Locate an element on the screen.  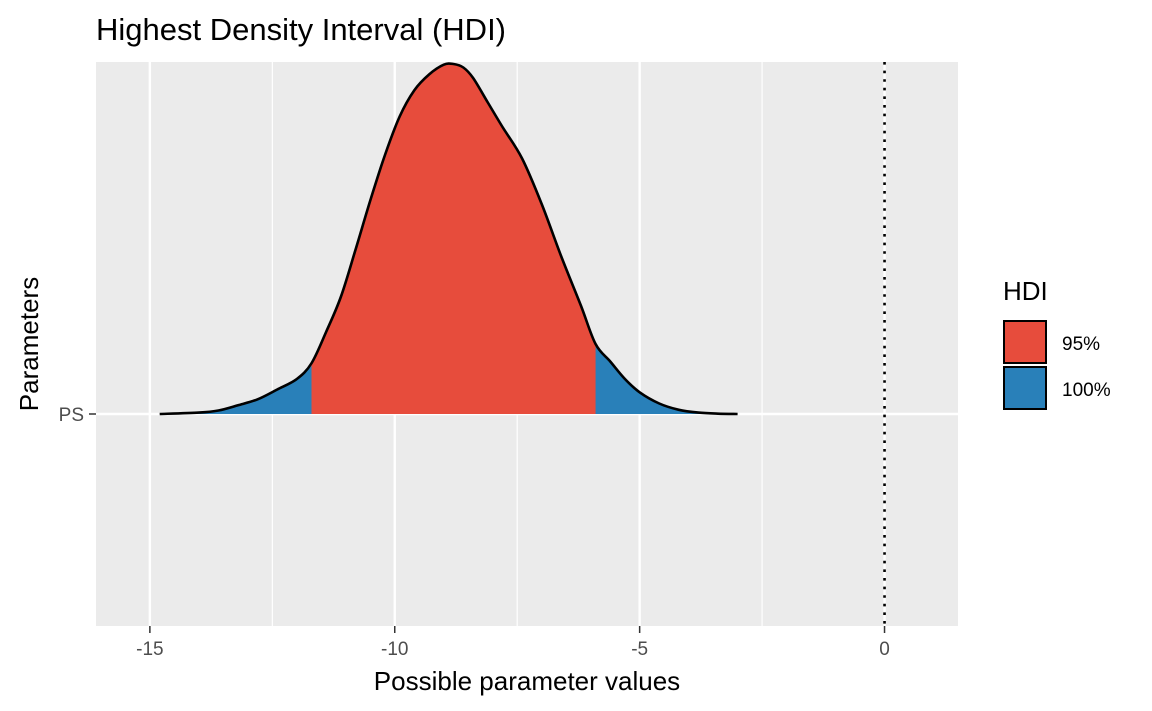
x-tick-label: -15 is located at coordinates (149, 649).